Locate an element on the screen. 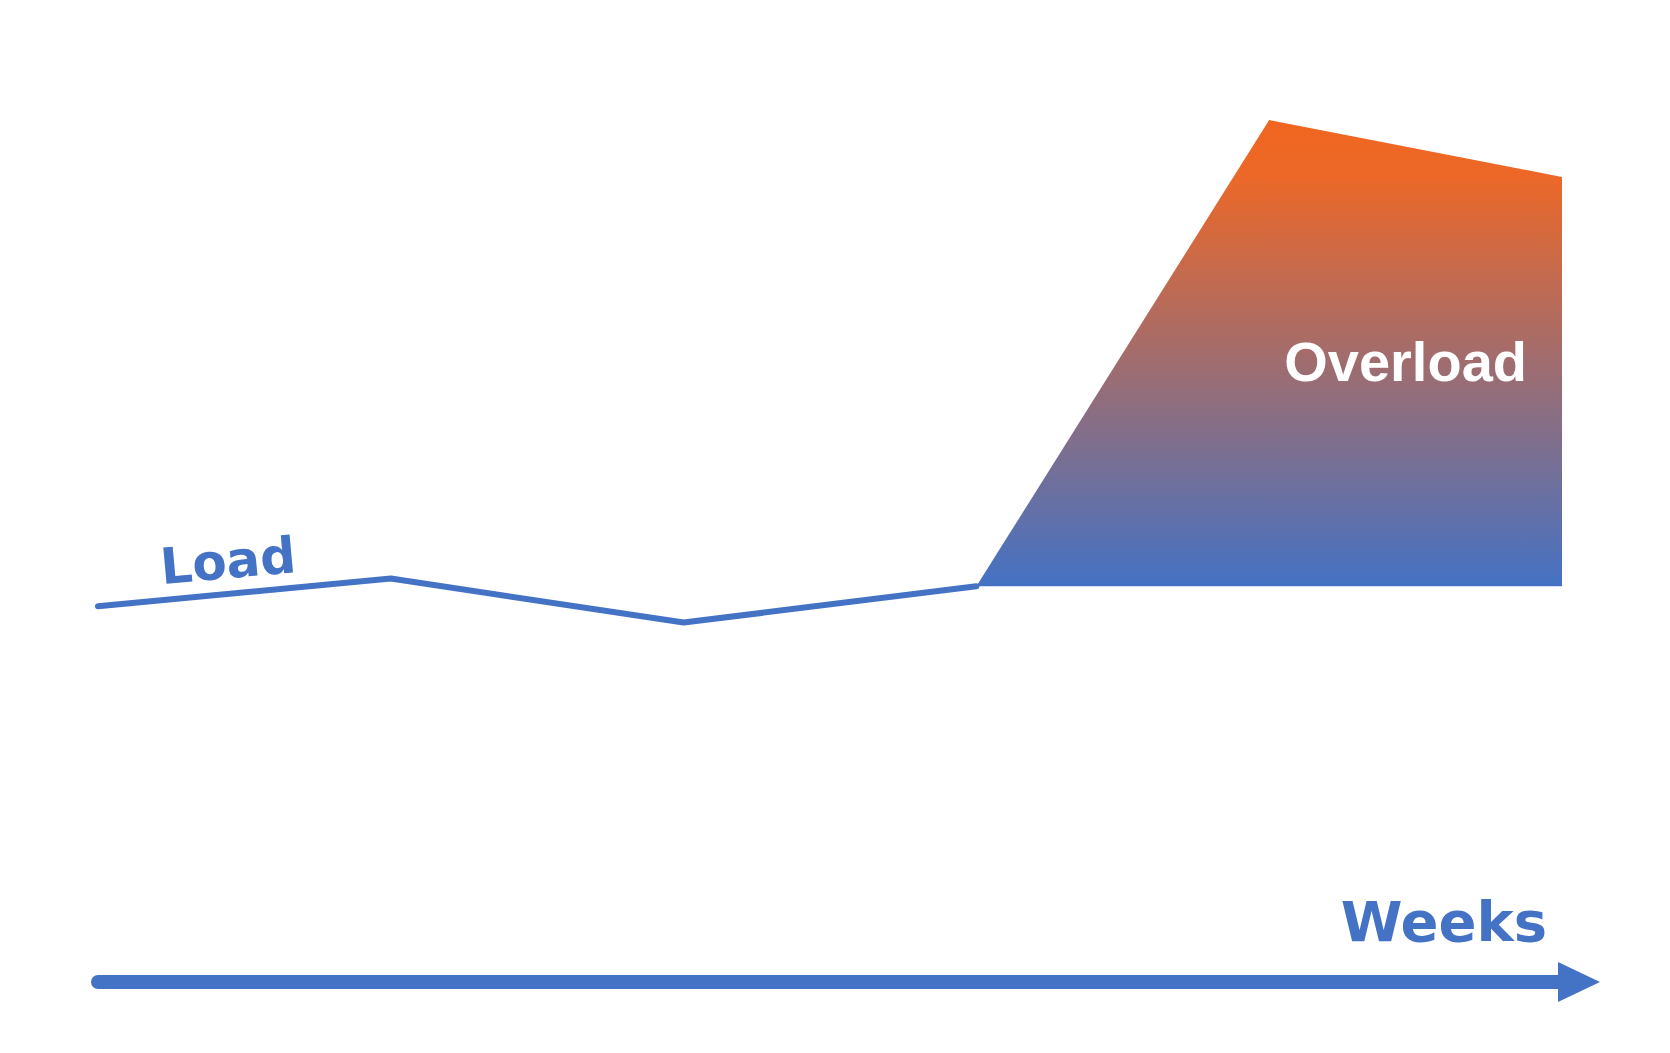 The image size is (1670, 1053). x-axis-title: Weeks is located at coordinates (1443, 921).